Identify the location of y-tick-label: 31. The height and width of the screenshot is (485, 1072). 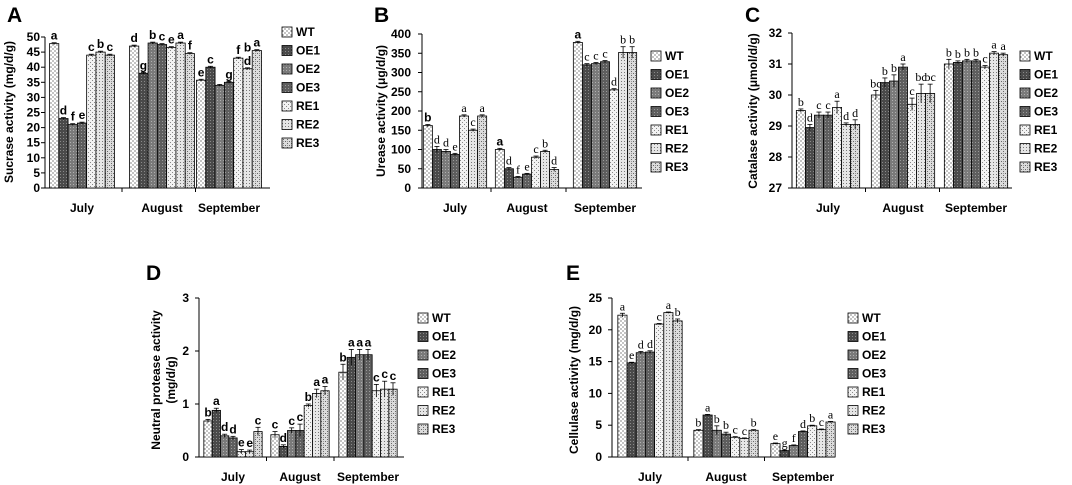
(776, 64).